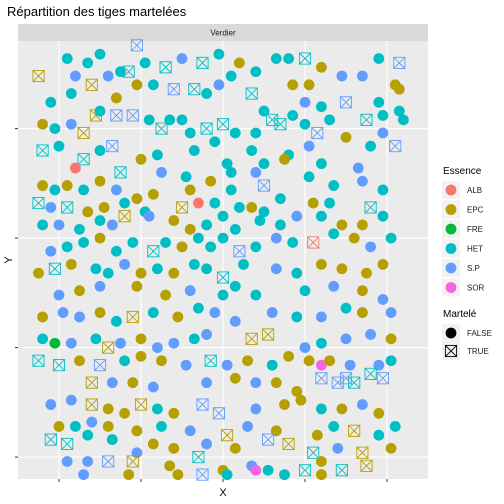 The image size is (504, 504). Describe the element at coordinates (97, 11) in the screenshot. I see `chart-title: Répartition des tiges martelées` at that location.